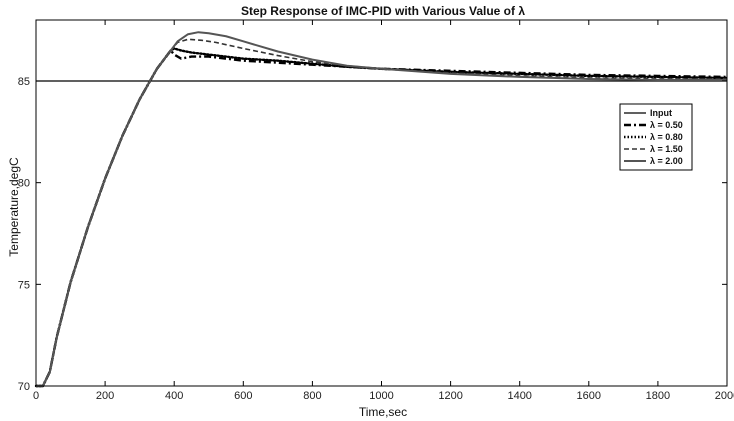  I want to click on legend-entry-label: Input, so click(661, 113).